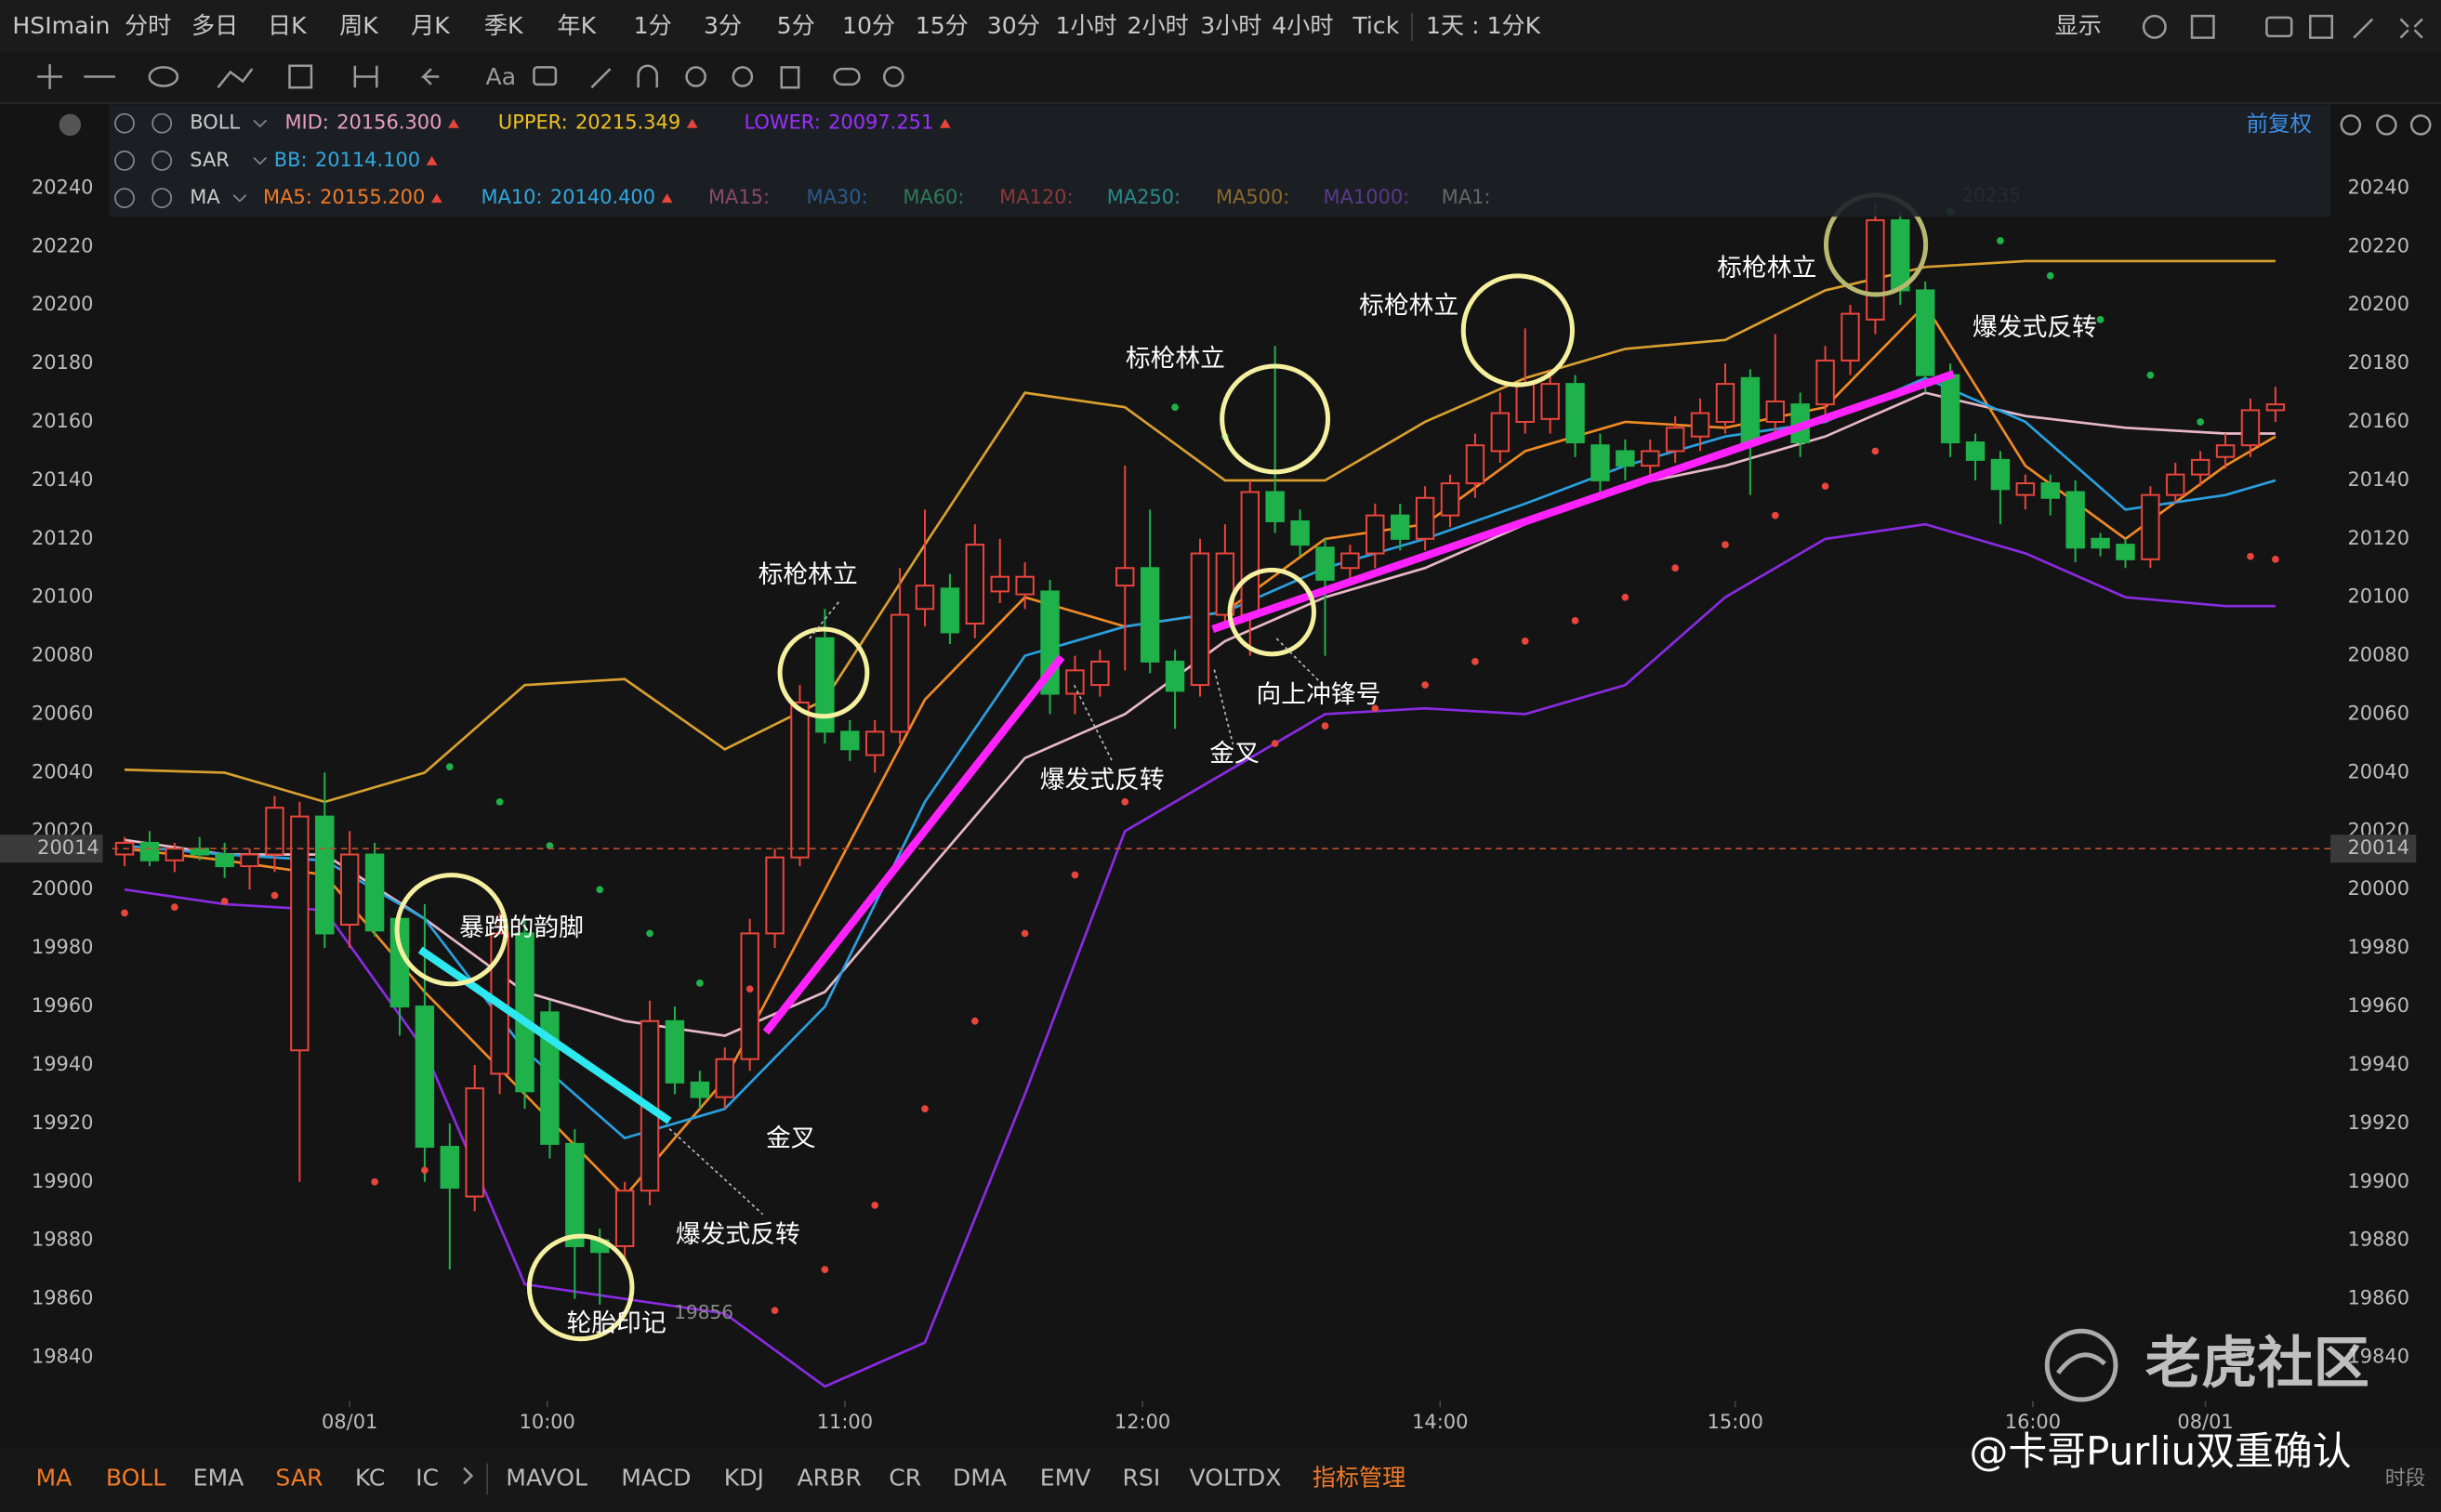 This screenshot has width=2441, height=1512. What do you see at coordinates (1065, 1478) in the screenshot?
I see `indicator-tab: EMV` at bounding box center [1065, 1478].